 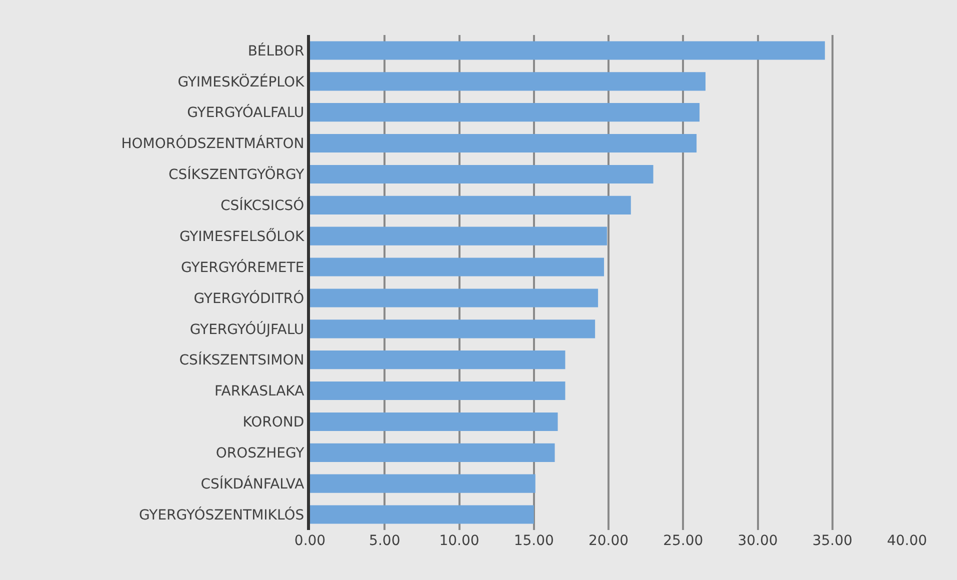 What do you see at coordinates (273, 422) in the screenshot?
I see `y-tick-label: KOROND` at bounding box center [273, 422].